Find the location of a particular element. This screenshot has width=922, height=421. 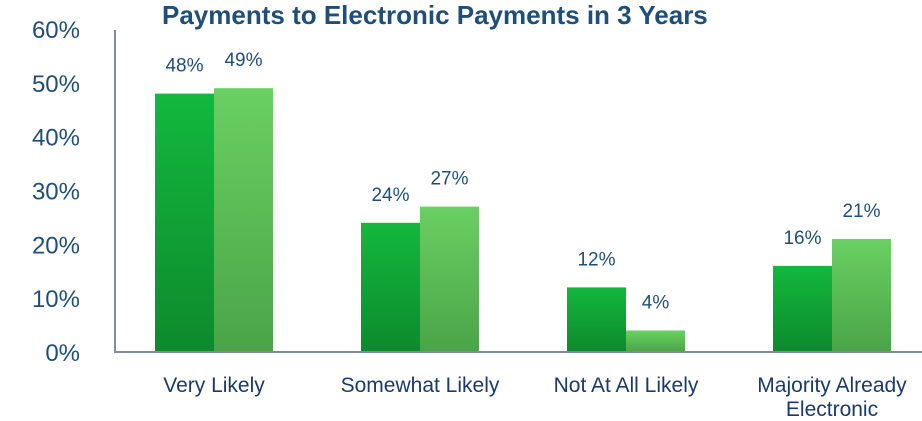

y-tick-label: 50% is located at coordinates (56, 84).